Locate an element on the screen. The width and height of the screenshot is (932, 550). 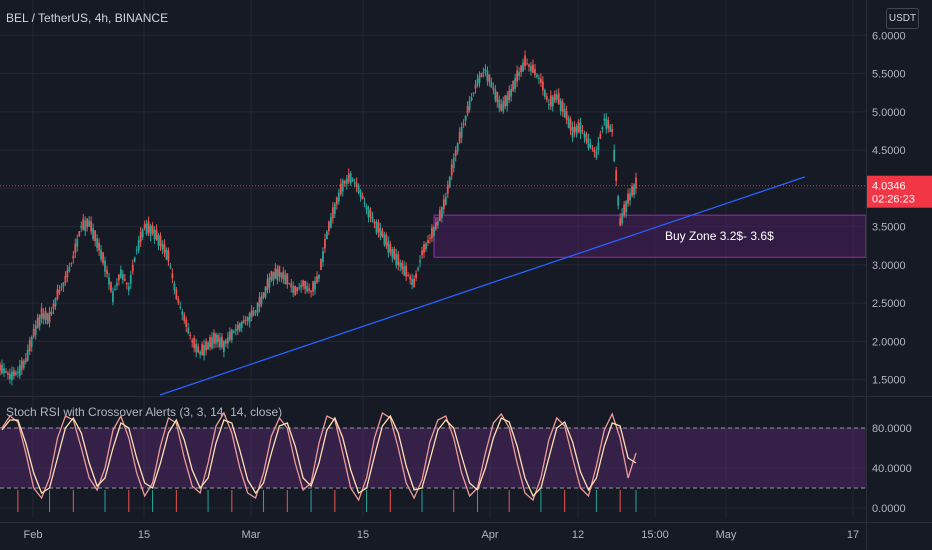
currency-button: USDT is located at coordinates (902, 18).